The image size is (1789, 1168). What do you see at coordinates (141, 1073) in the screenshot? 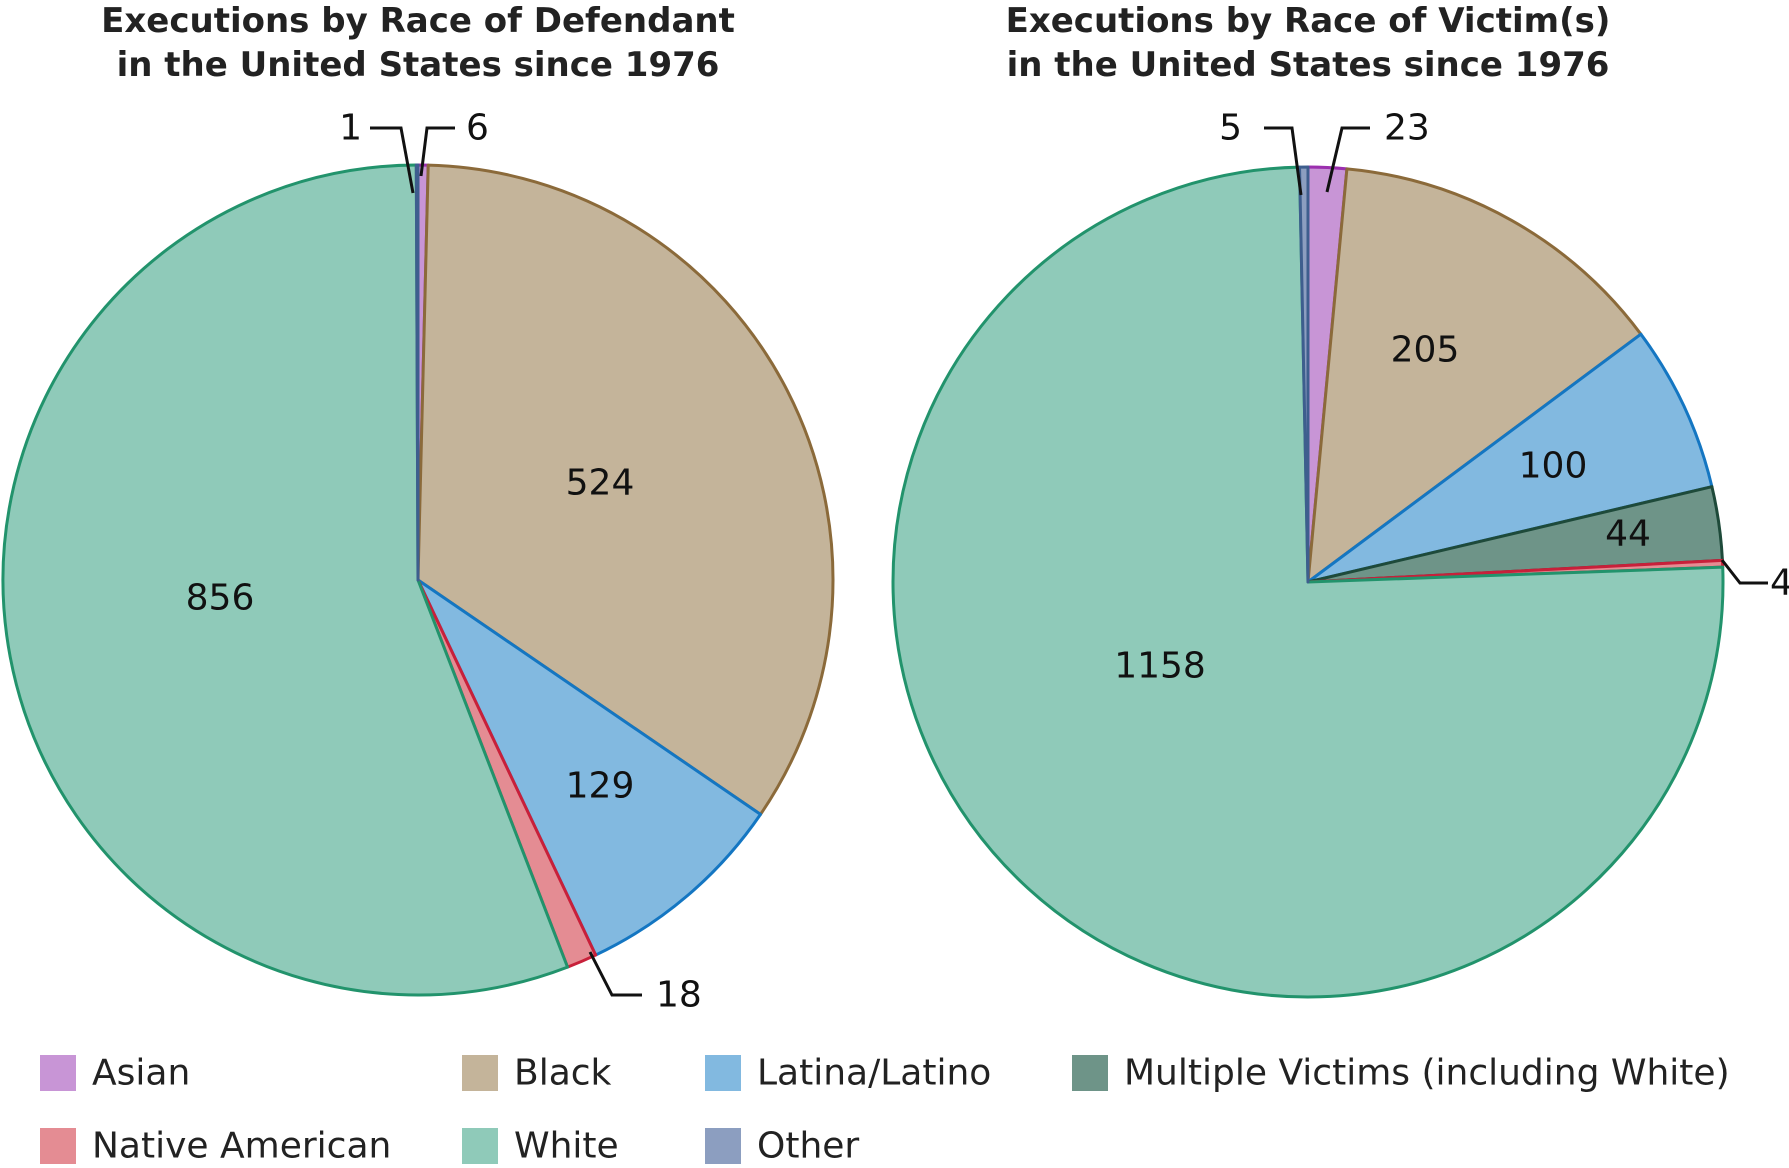
I see `legend-label: Asian` at bounding box center [141, 1073].